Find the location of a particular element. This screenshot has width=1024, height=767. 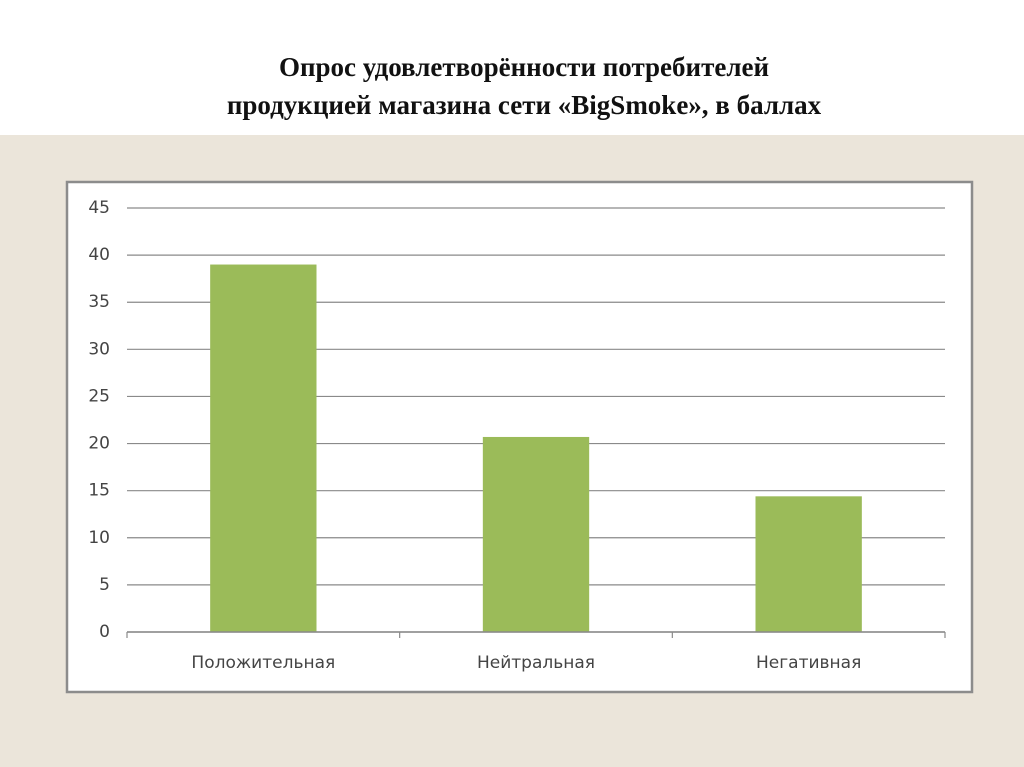

y-tick-label: 40 is located at coordinates (99, 255).